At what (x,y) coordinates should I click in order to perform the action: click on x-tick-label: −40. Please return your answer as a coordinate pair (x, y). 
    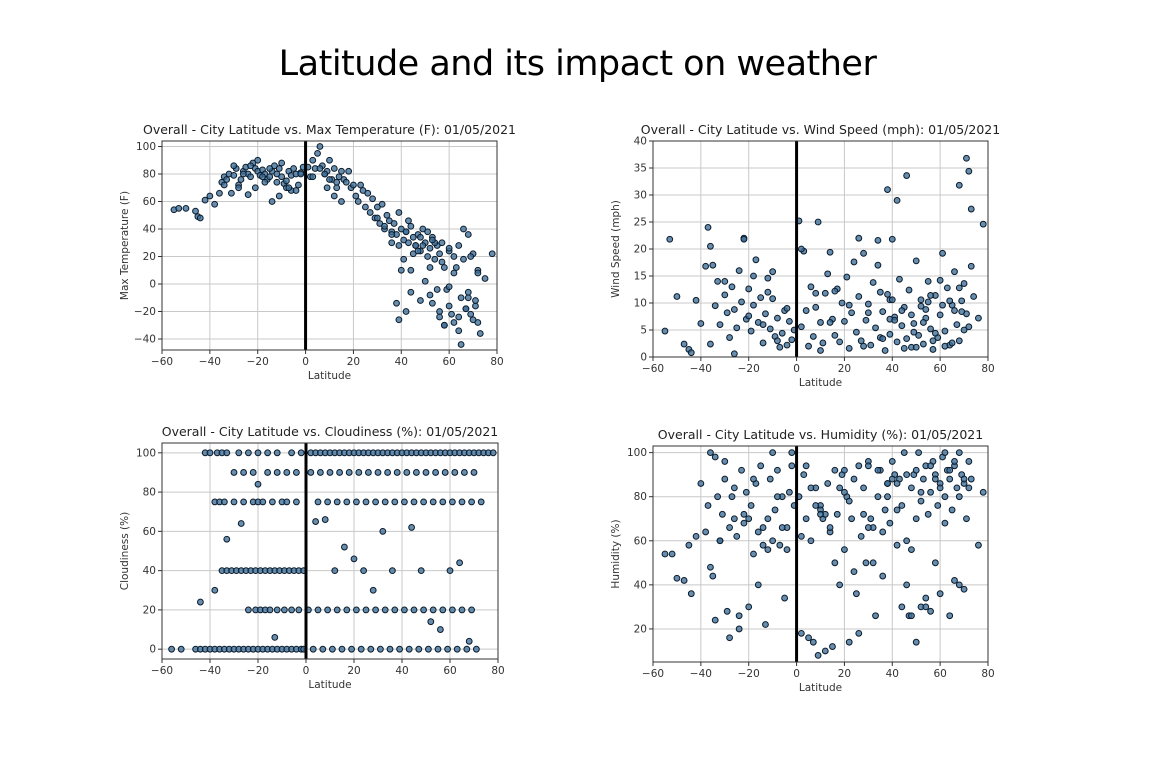
    Looking at the image, I should click on (210, 362).